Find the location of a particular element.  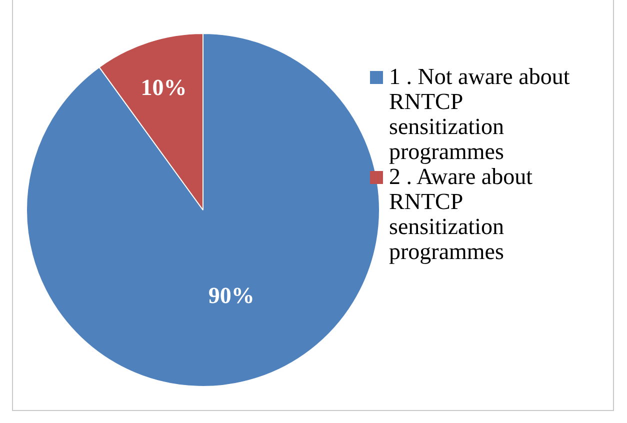

data-label: 10% is located at coordinates (163, 87).